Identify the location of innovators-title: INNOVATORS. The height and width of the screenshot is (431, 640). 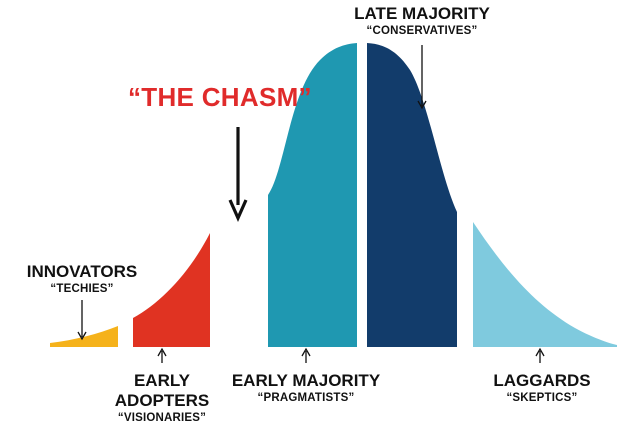
(82, 271).